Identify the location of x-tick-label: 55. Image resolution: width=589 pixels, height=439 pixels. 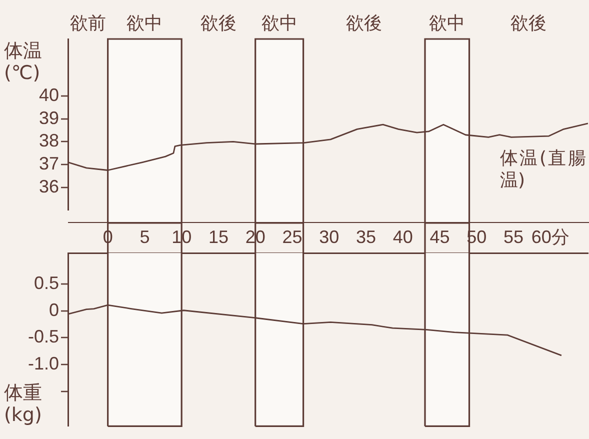
(513, 237).